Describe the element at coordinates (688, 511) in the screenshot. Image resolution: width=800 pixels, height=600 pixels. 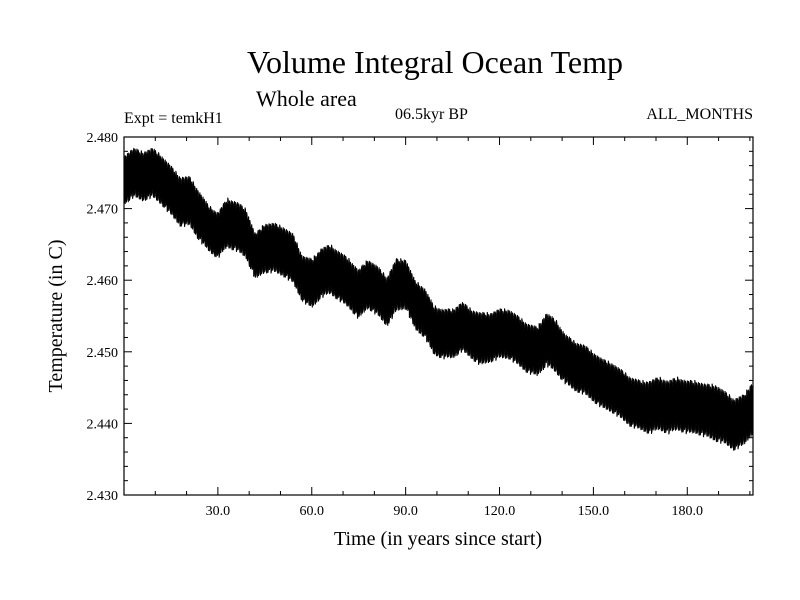
I see `x-tick-label: 180.0` at that location.